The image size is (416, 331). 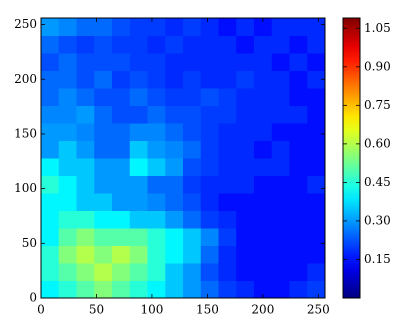 What do you see at coordinates (25, 24) in the screenshot?
I see `y-tick-label: 250` at bounding box center [25, 24].